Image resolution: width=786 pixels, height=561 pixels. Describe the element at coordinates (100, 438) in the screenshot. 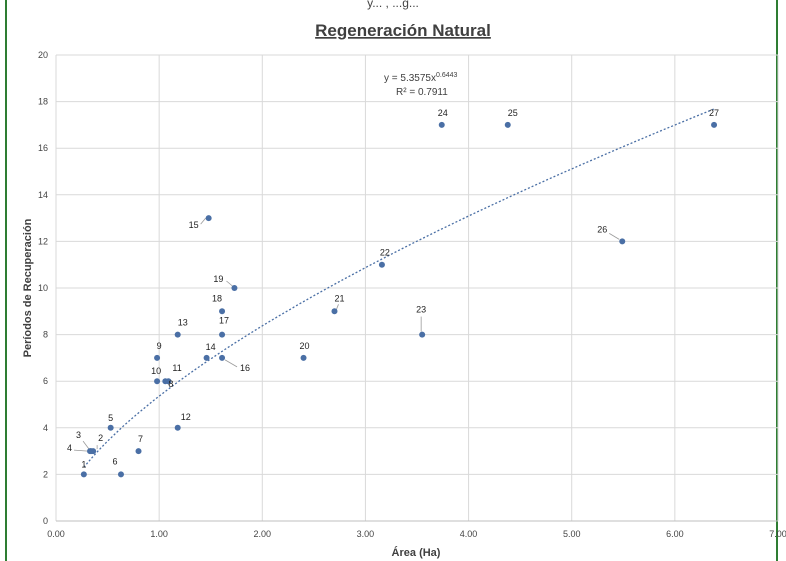

I see `point-label-2: 2` at that location.